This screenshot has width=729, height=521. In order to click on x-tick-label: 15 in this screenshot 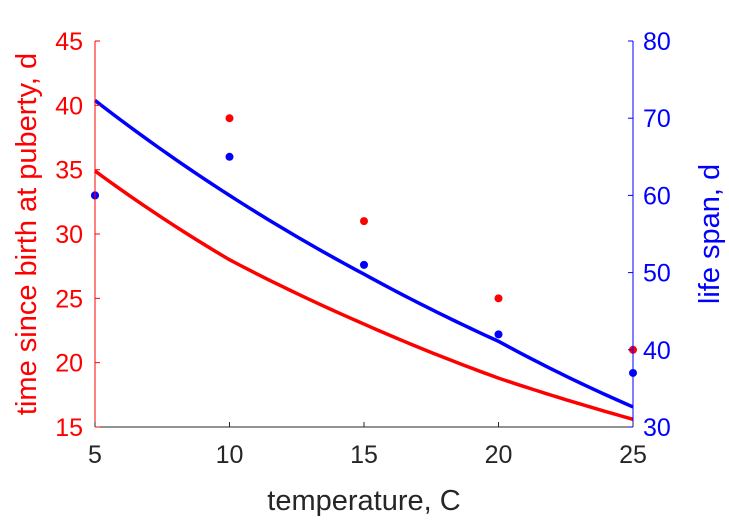, I will do `click(364, 455)`.